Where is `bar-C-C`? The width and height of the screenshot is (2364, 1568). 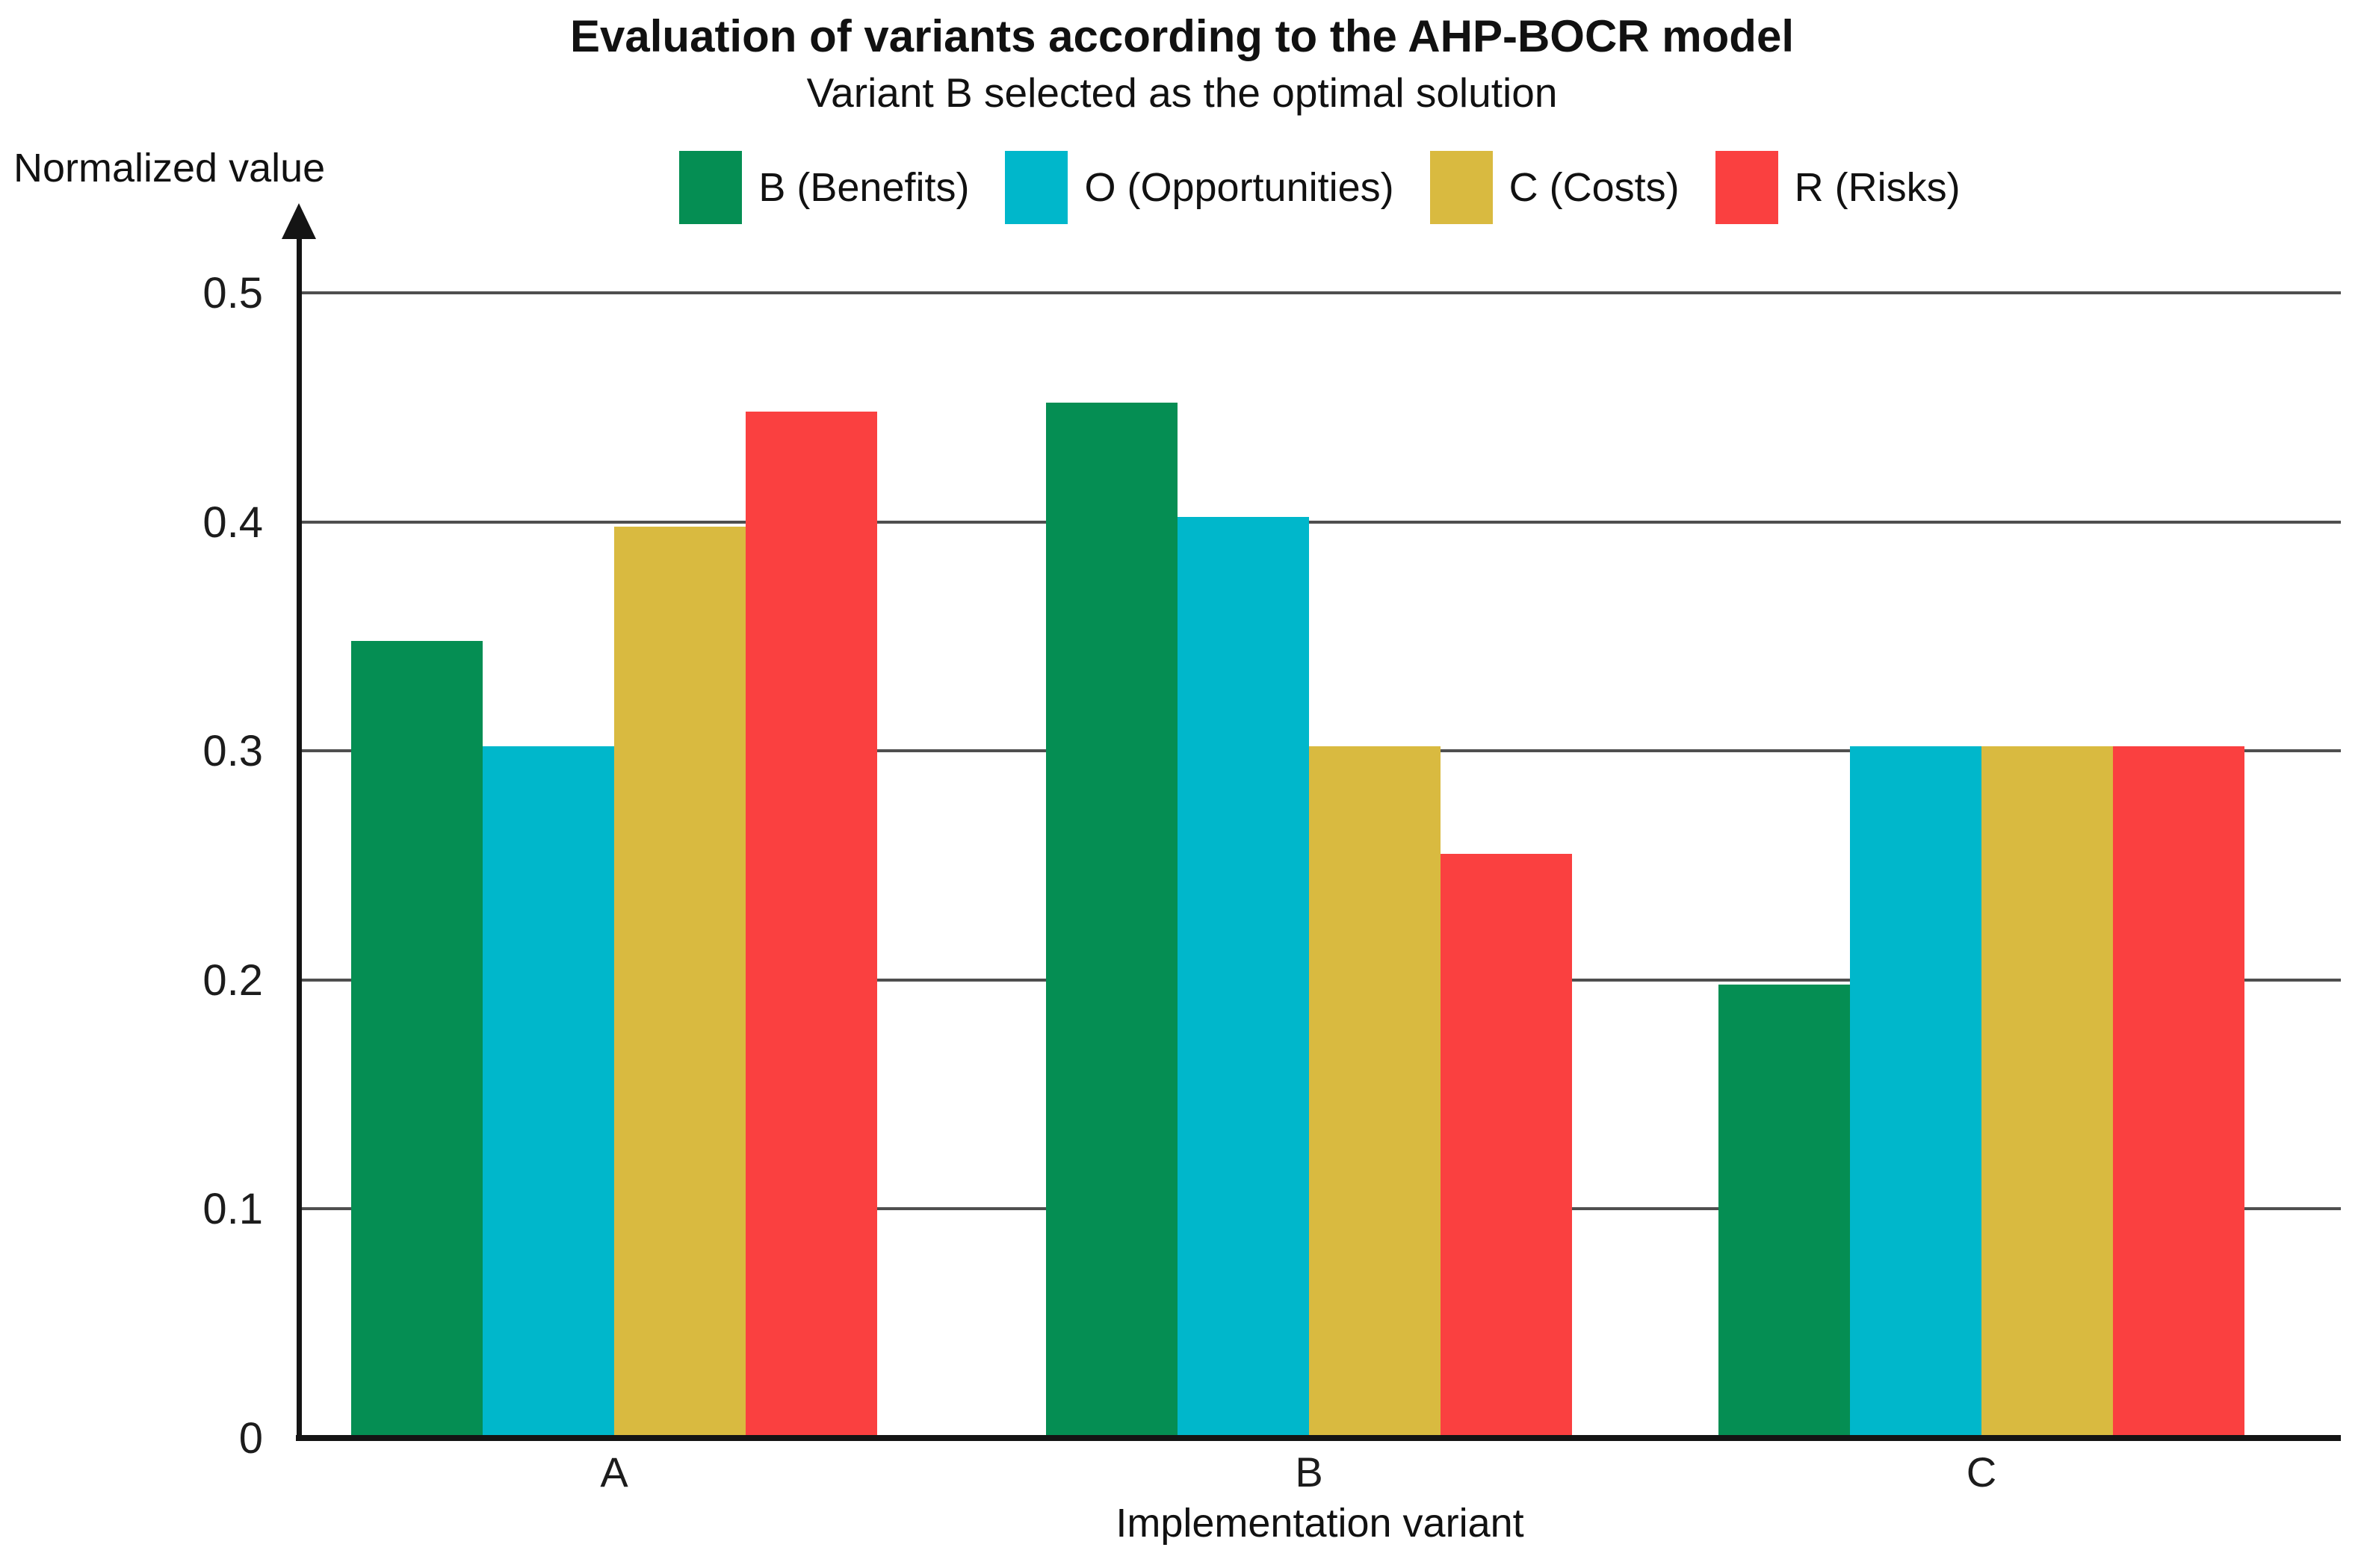 bar-C-C is located at coordinates (2047, 1092).